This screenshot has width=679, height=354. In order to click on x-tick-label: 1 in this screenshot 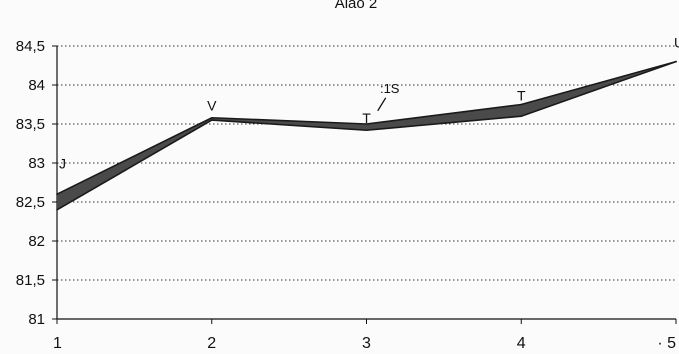, I will do `click(57, 342)`.